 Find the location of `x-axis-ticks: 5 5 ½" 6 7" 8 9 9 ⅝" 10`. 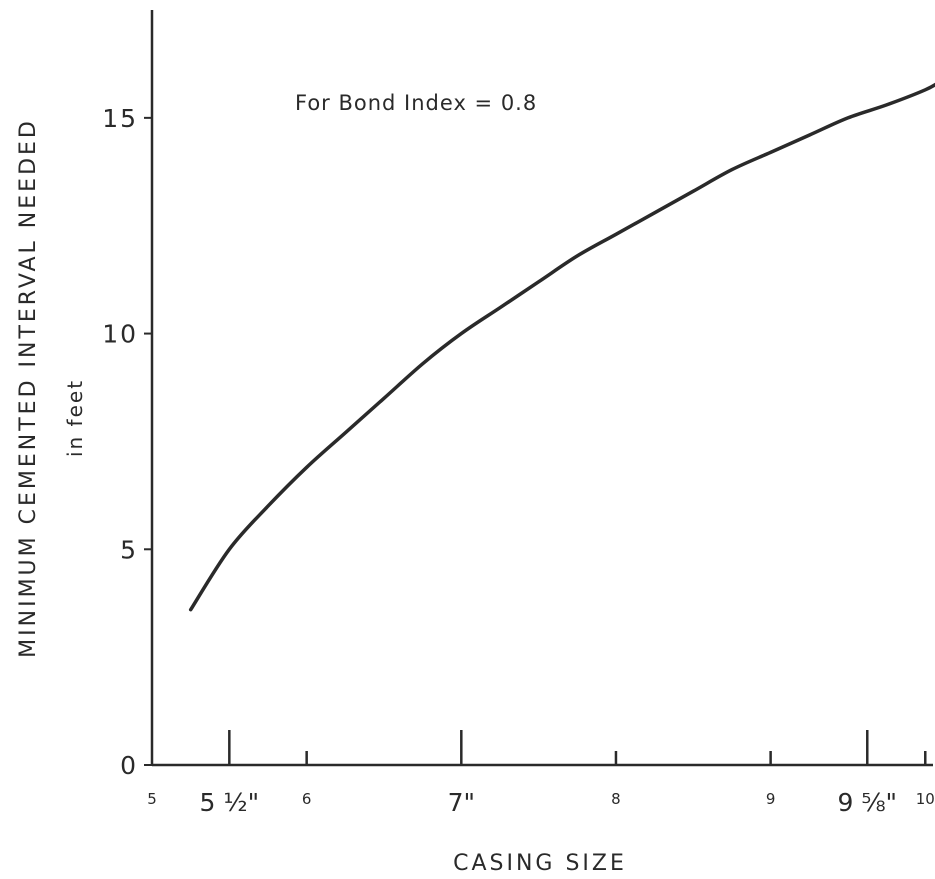

x-axis-ticks: 5 5 ½" 6 7" 8 9 9 ⅝" 10 is located at coordinates (541, 773).